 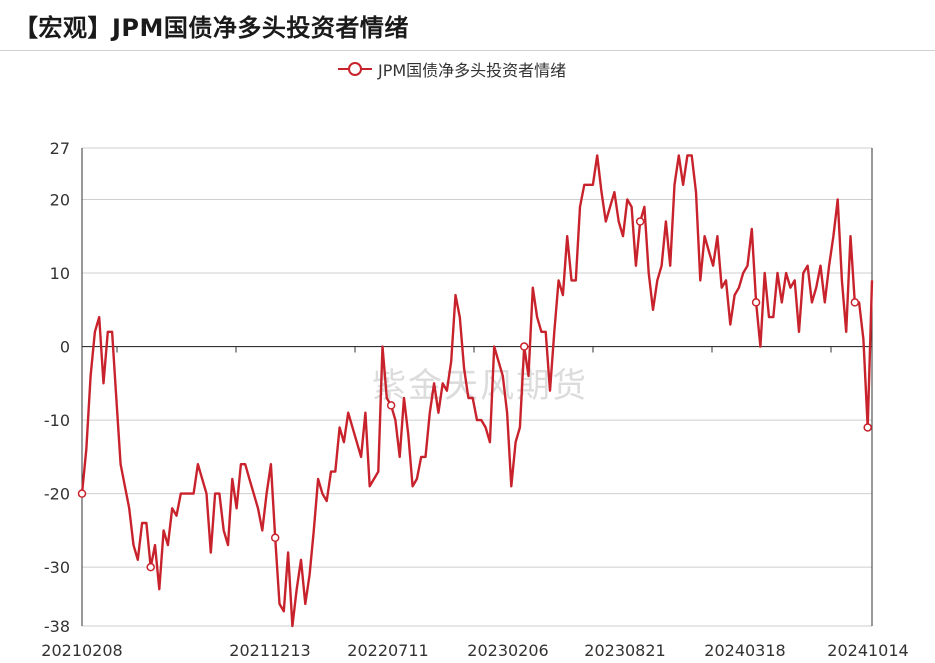 What do you see at coordinates (57, 567) in the screenshot?
I see `y-tick-label: -30` at bounding box center [57, 567].